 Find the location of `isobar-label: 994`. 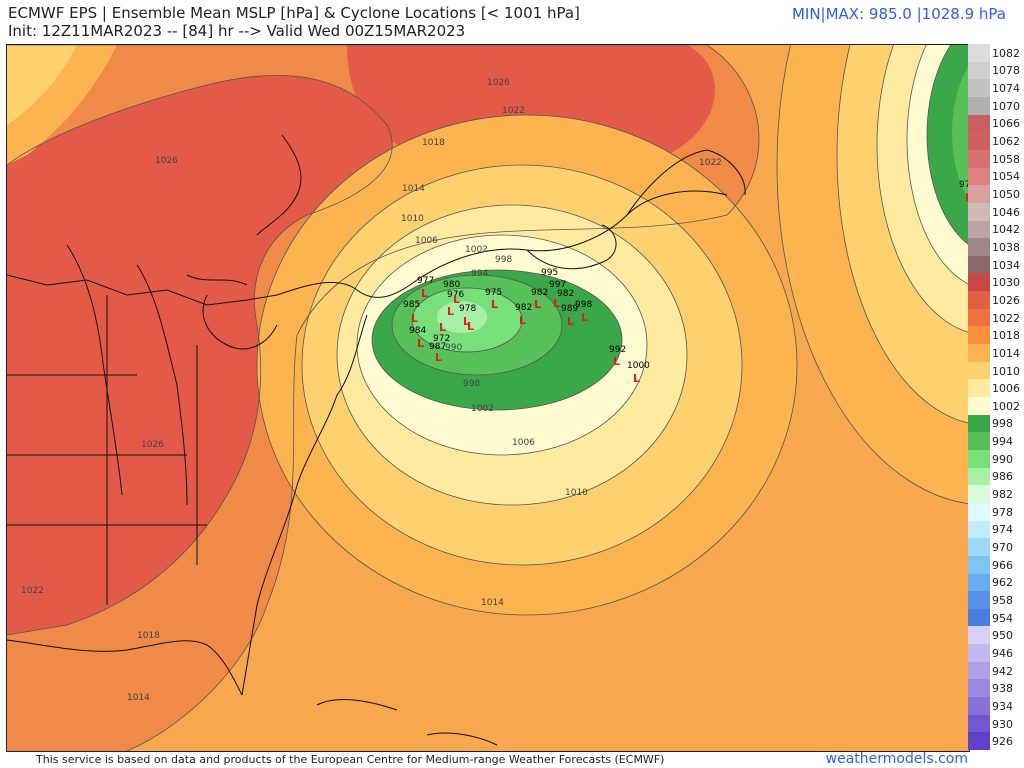

isobar-label: 994 is located at coordinates (479, 274).